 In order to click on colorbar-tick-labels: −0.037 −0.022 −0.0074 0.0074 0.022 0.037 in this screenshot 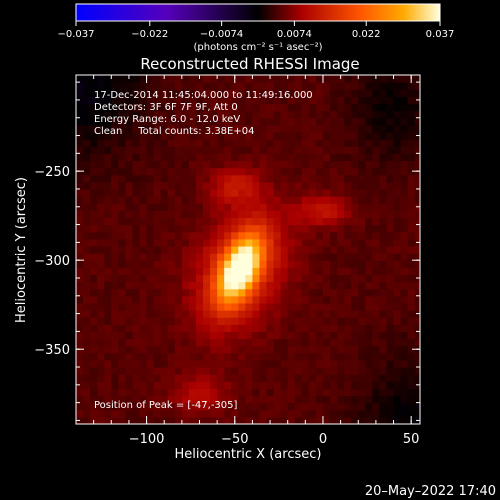, I will do `click(255, 34)`.